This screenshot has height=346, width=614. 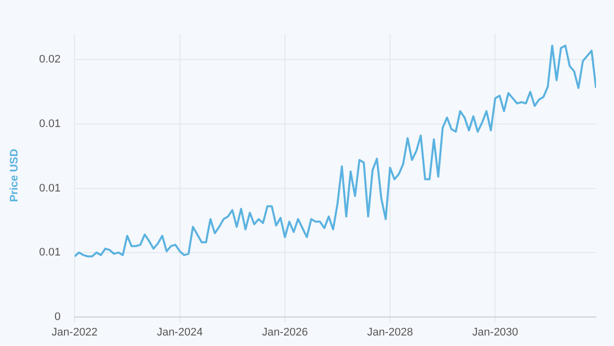 What do you see at coordinates (75, 332) in the screenshot?
I see `x-tick-label: Jan-2022` at bounding box center [75, 332].